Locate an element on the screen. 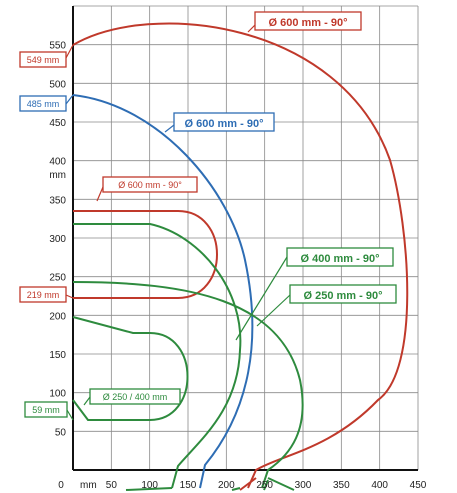  y-tick-label: 350 is located at coordinates (57, 200).